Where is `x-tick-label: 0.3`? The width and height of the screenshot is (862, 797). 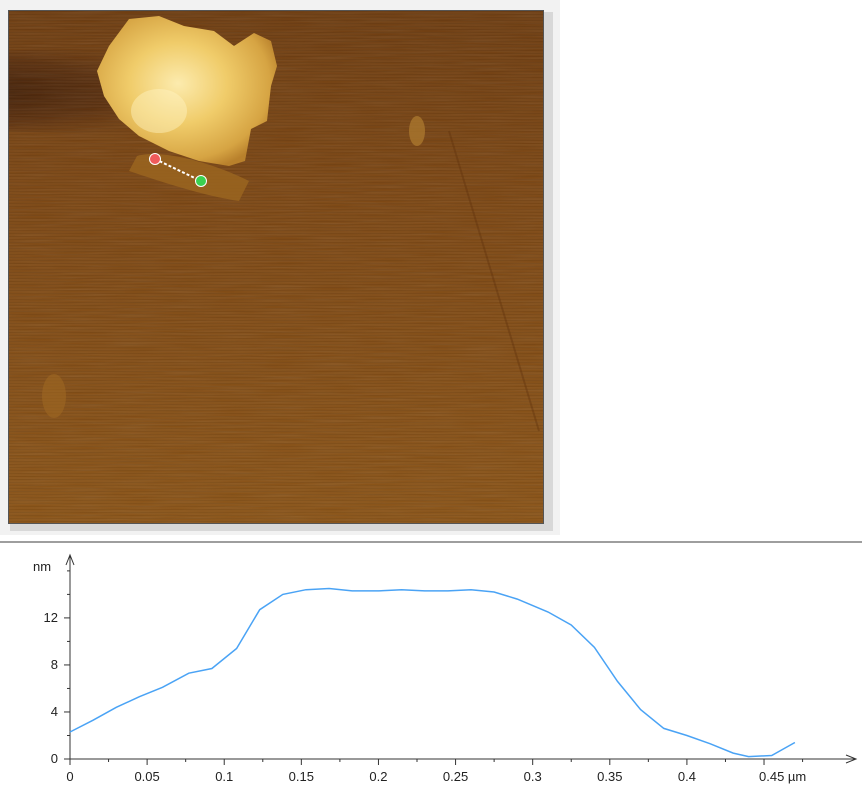 x-tick-label: 0.3 is located at coordinates (533, 776).